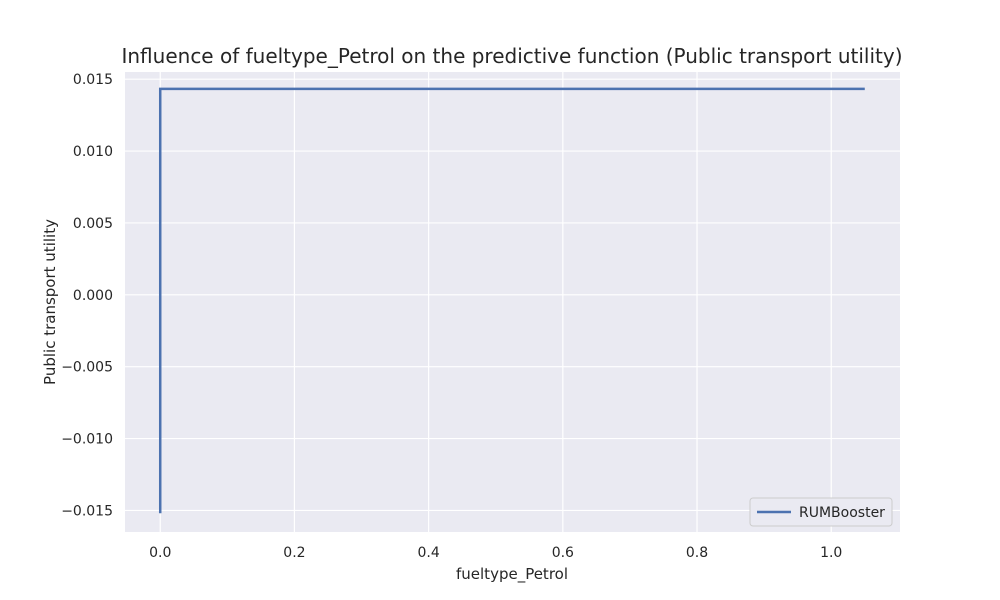 The image size is (1000, 600). What do you see at coordinates (160, 553) in the screenshot?
I see `x-tick-label: 0.0` at bounding box center [160, 553].